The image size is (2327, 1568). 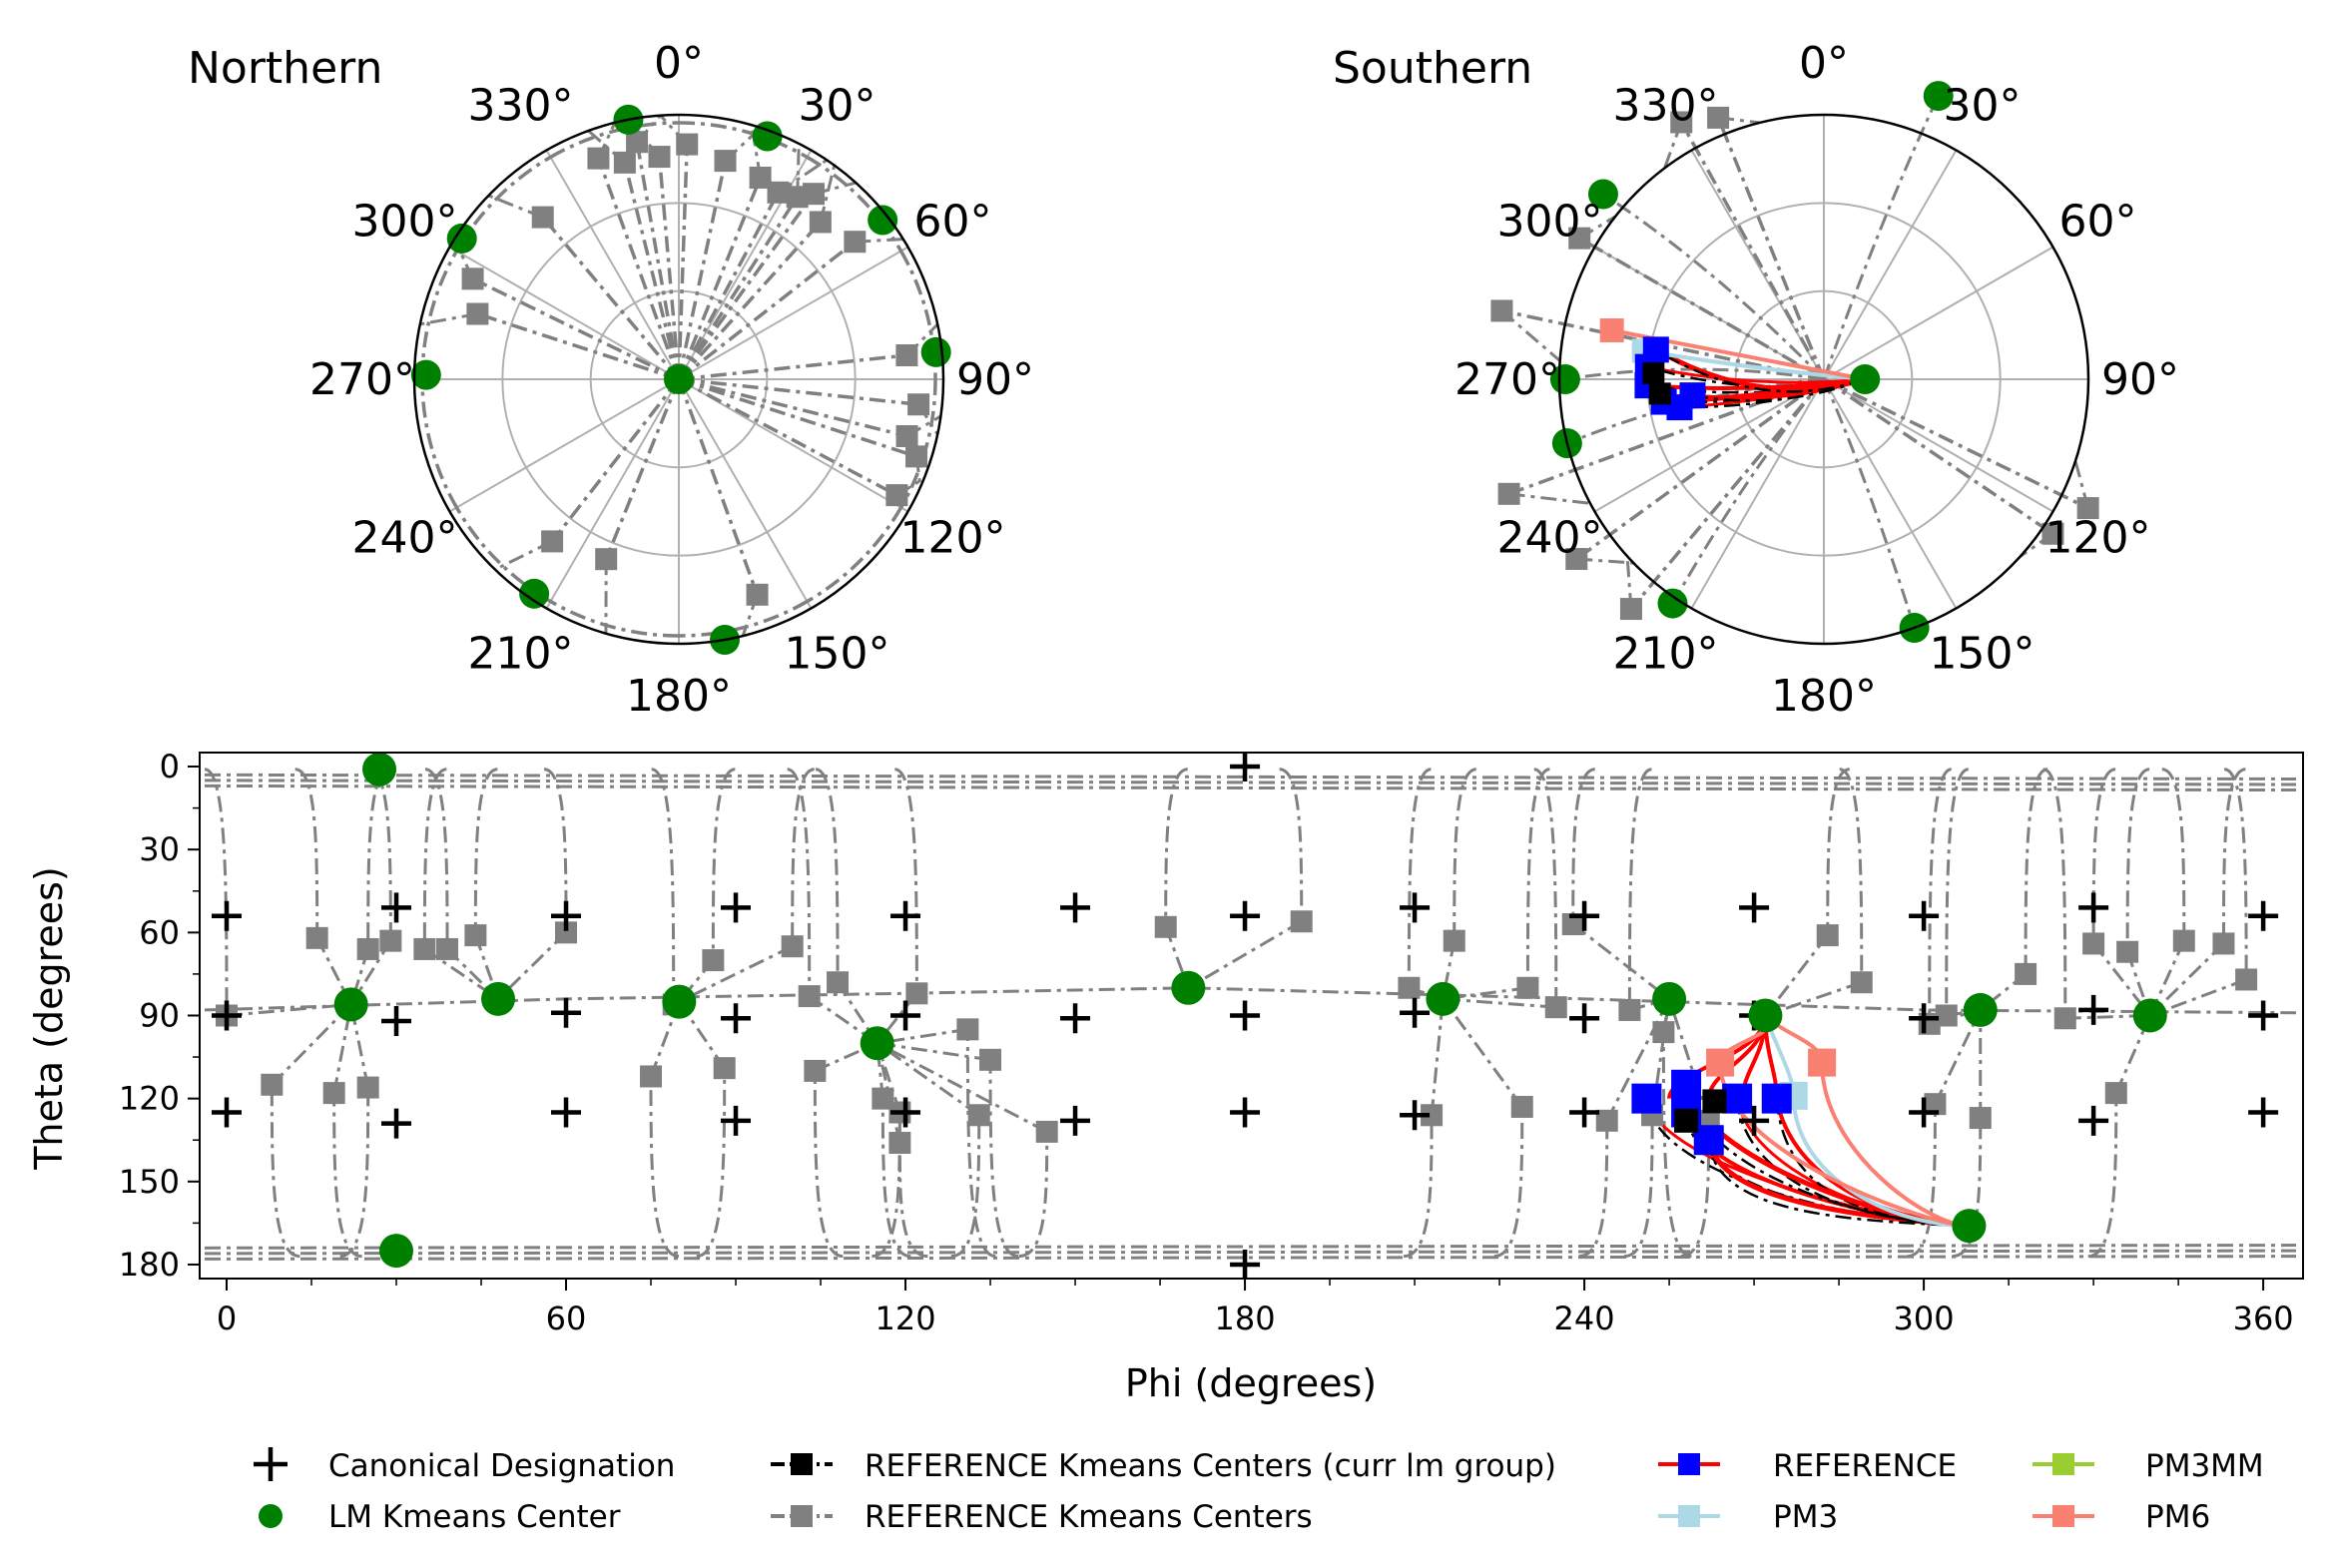 What do you see at coordinates (362, 379) in the screenshot?
I see `northern-angle-tick-label: 270°` at bounding box center [362, 379].